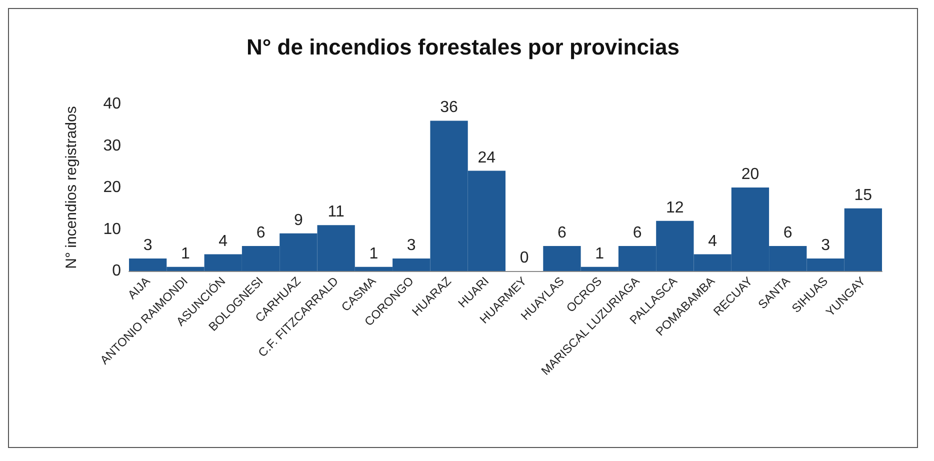 Image resolution: width=934 pixels, height=461 pixels. I want to click on data-label: 20, so click(750, 174).